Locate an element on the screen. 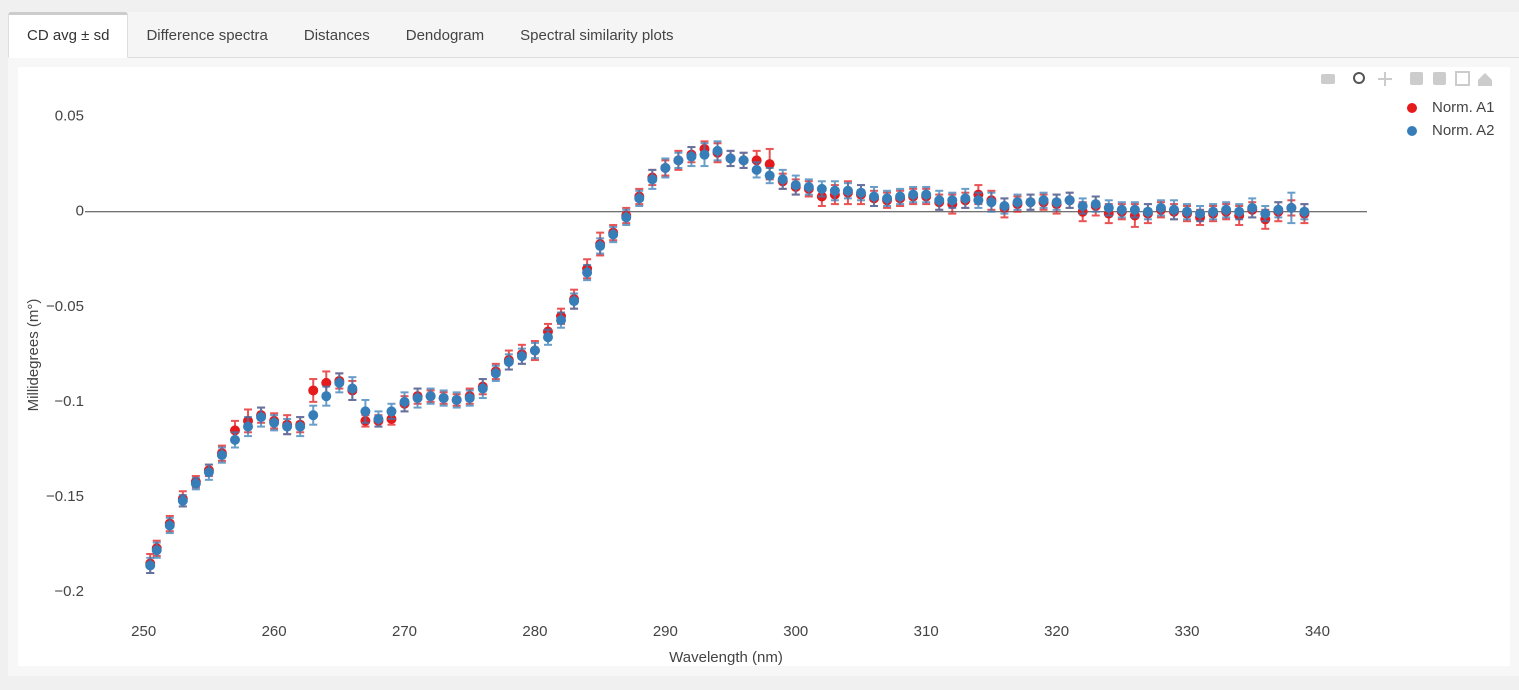 The image size is (1519, 690). camera-icon is located at coordinates (1328, 79).